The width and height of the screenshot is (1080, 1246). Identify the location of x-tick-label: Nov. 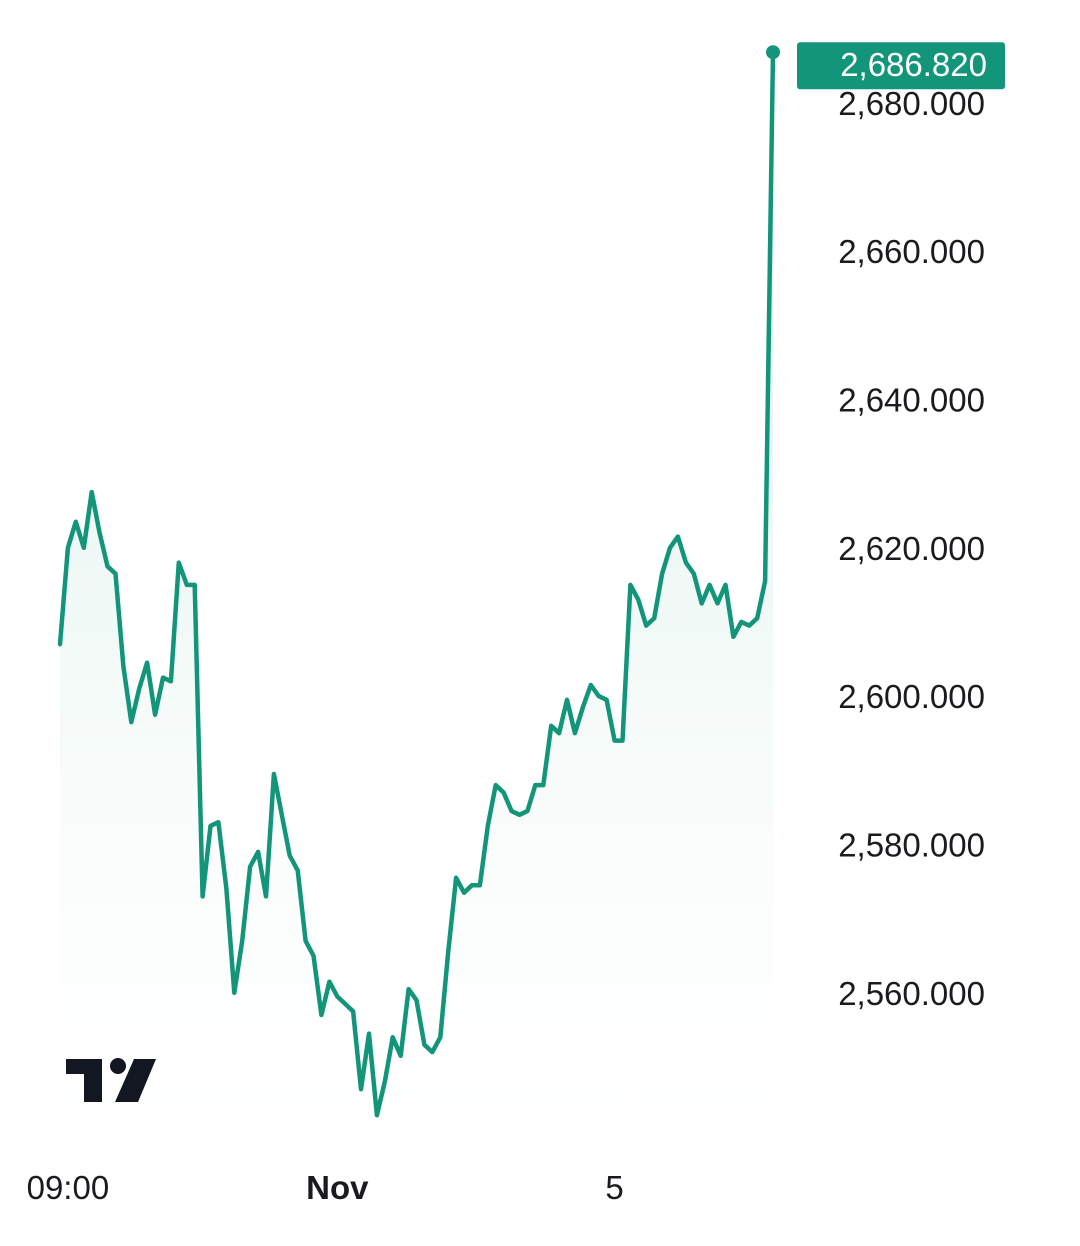
(337, 1187).